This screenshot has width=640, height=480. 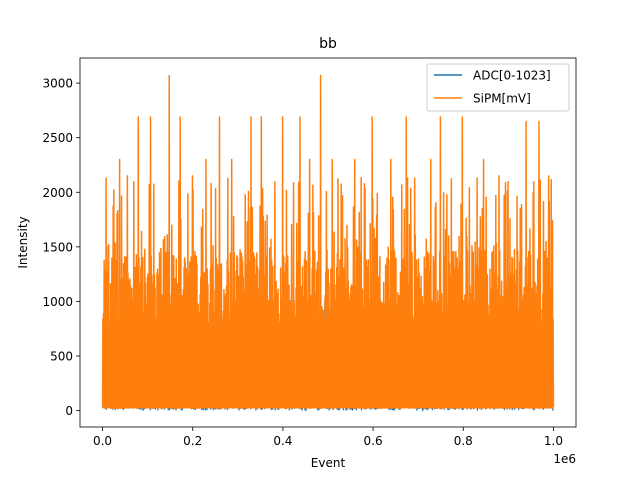 I want to click on y-tick-label: 0, so click(x=69, y=411).